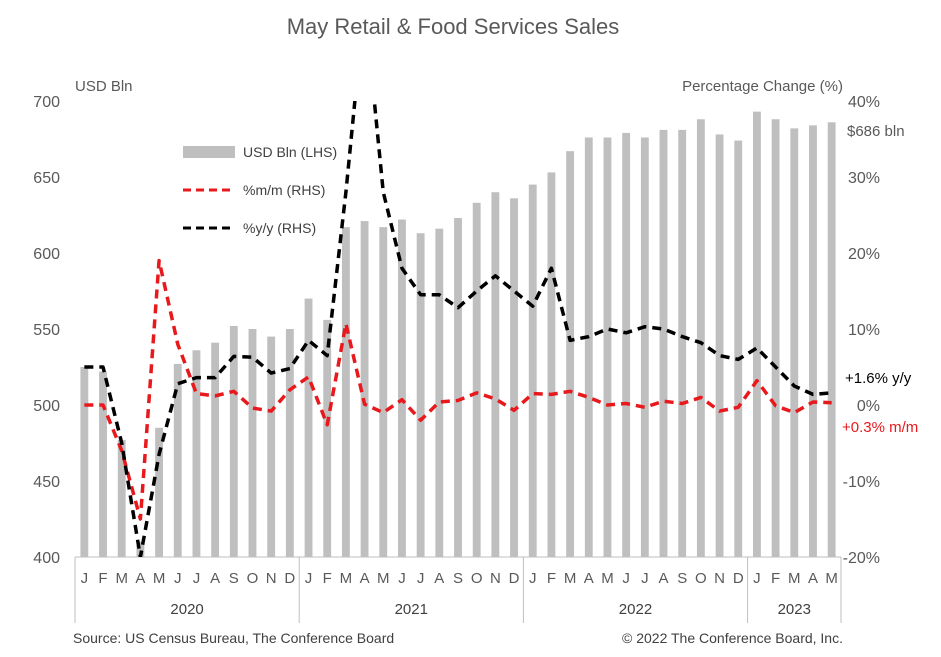 This screenshot has height=657, width=941. I want to click on right-tick-label: 0%, so click(868, 406).